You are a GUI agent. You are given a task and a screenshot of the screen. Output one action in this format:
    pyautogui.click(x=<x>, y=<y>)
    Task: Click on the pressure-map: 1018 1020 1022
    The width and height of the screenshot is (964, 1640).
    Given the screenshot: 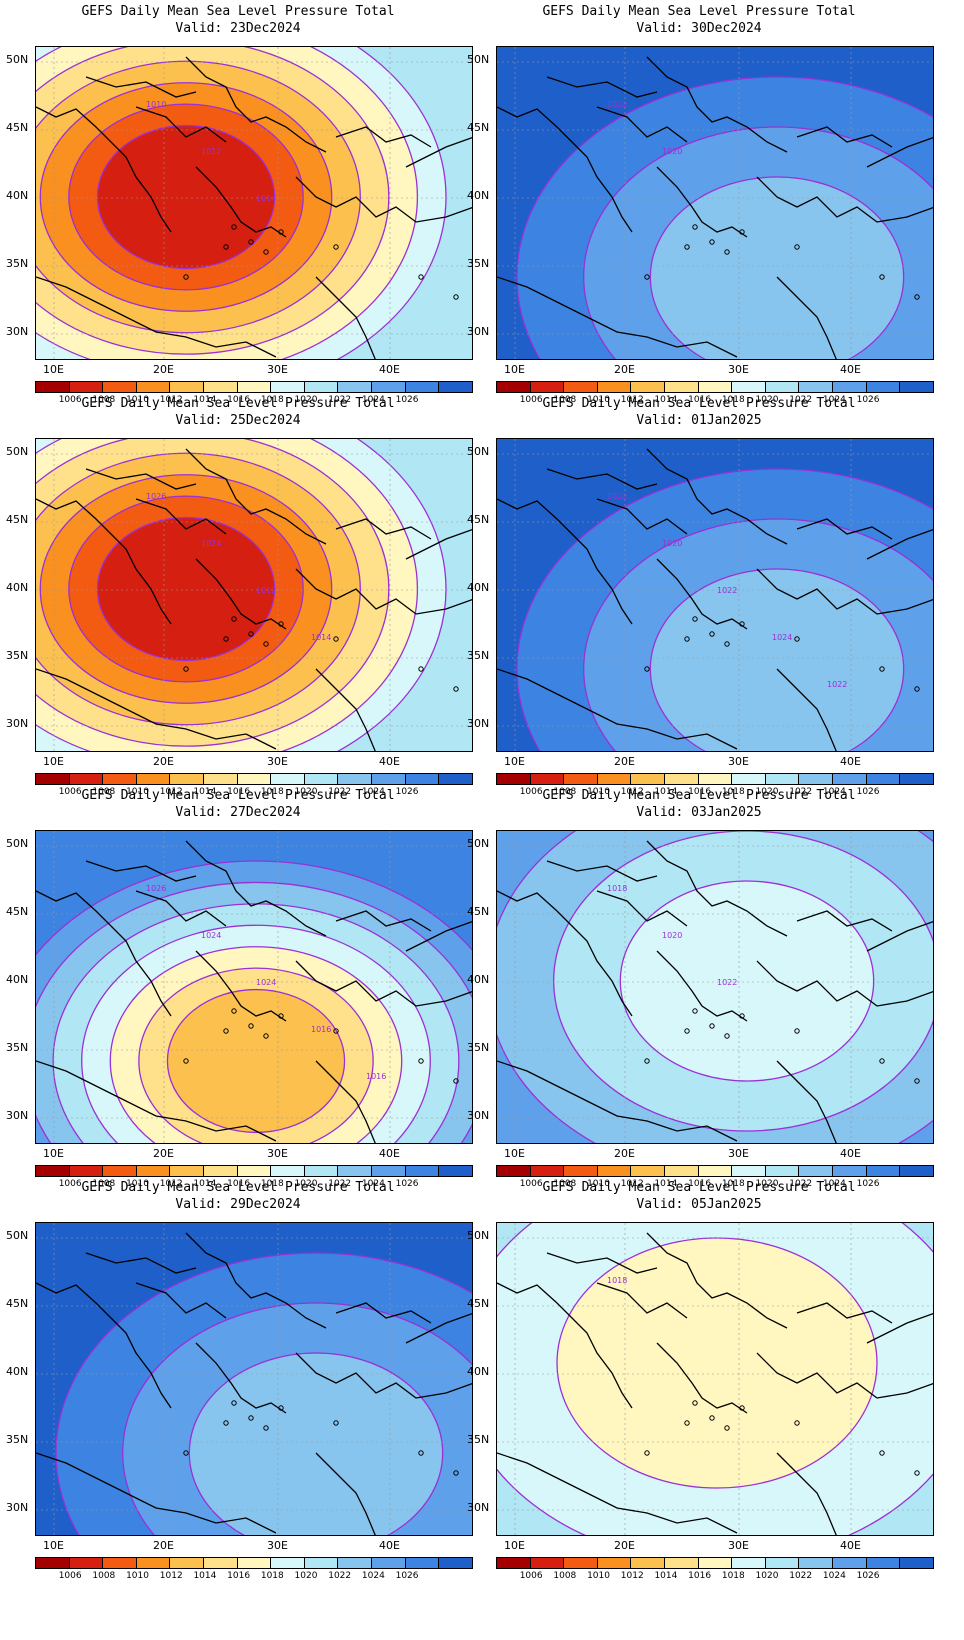 What is the action you would take?
    pyautogui.click(x=715, y=987)
    